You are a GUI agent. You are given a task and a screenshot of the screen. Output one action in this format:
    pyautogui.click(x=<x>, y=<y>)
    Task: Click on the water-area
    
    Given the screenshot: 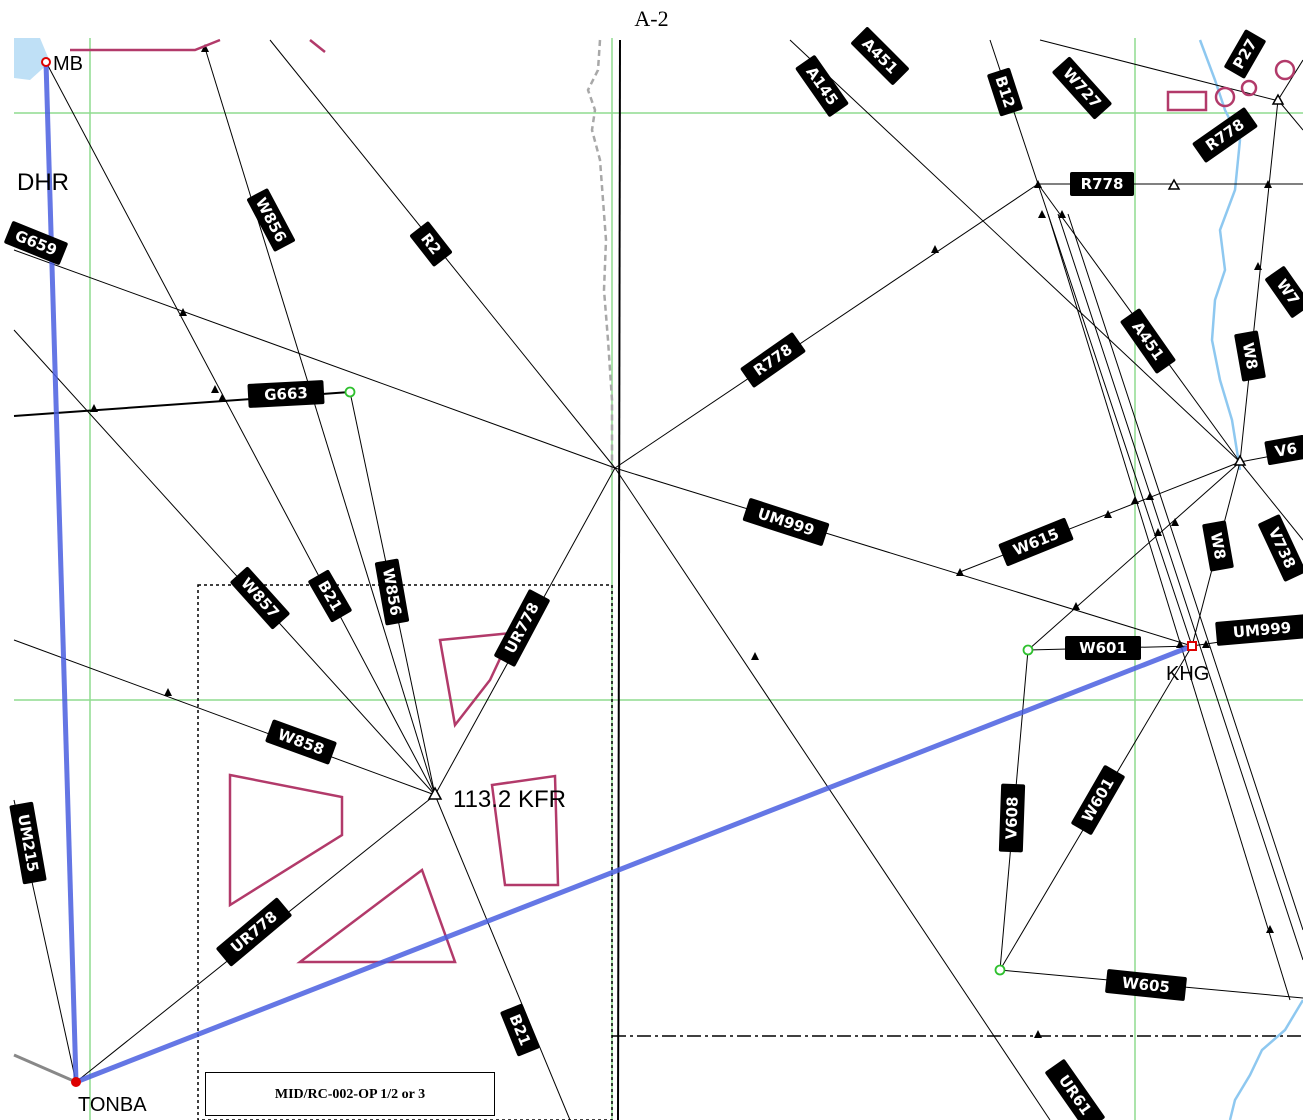 What is the action you would take?
    pyautogui.click(x=32, y=59)
    